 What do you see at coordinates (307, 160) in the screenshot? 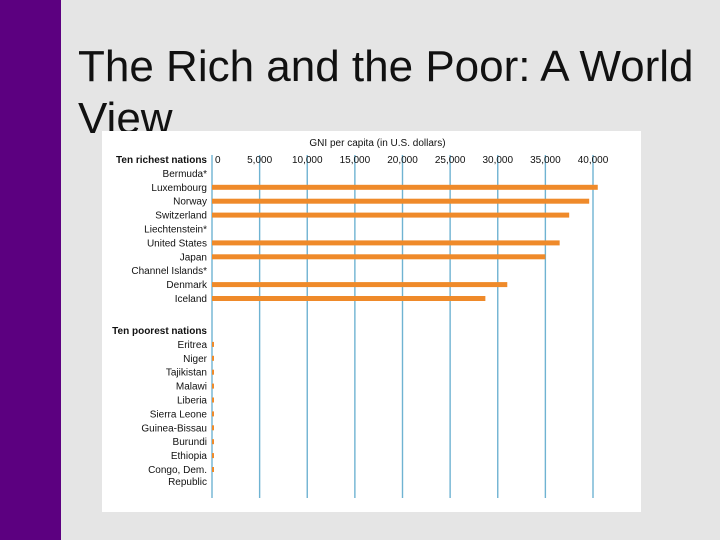
I see `x-tick-label: 10,000` at bounding box center [307, 160].